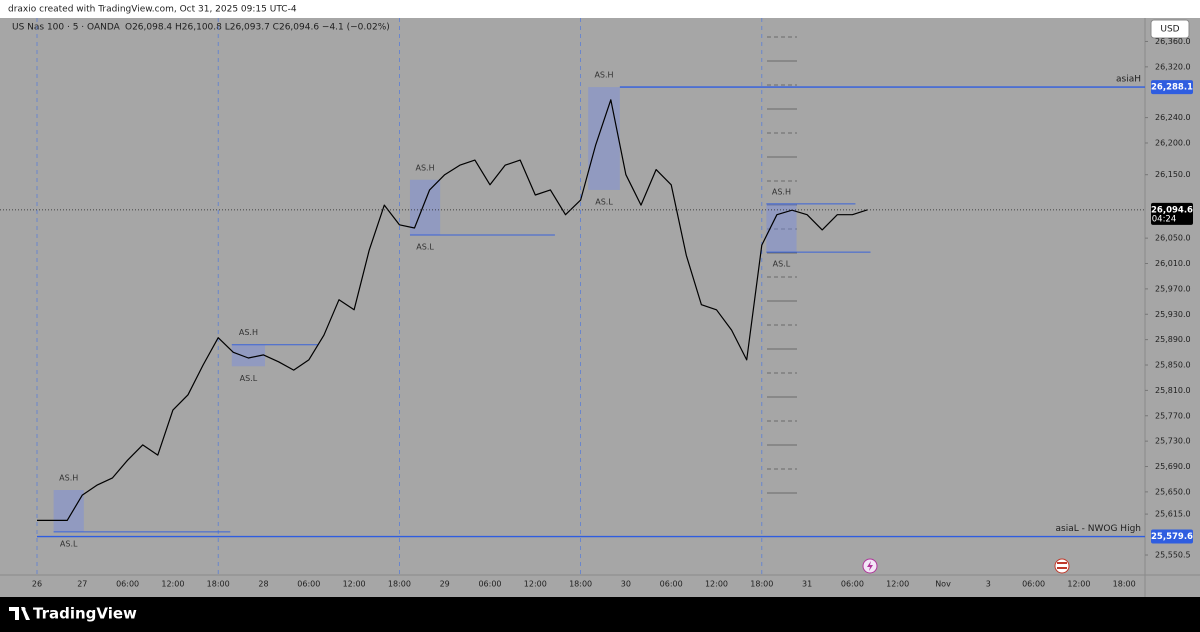 The image size is (1200, 632). I want to click on y-tick-label: 25,890.0, so click(1173, 339).